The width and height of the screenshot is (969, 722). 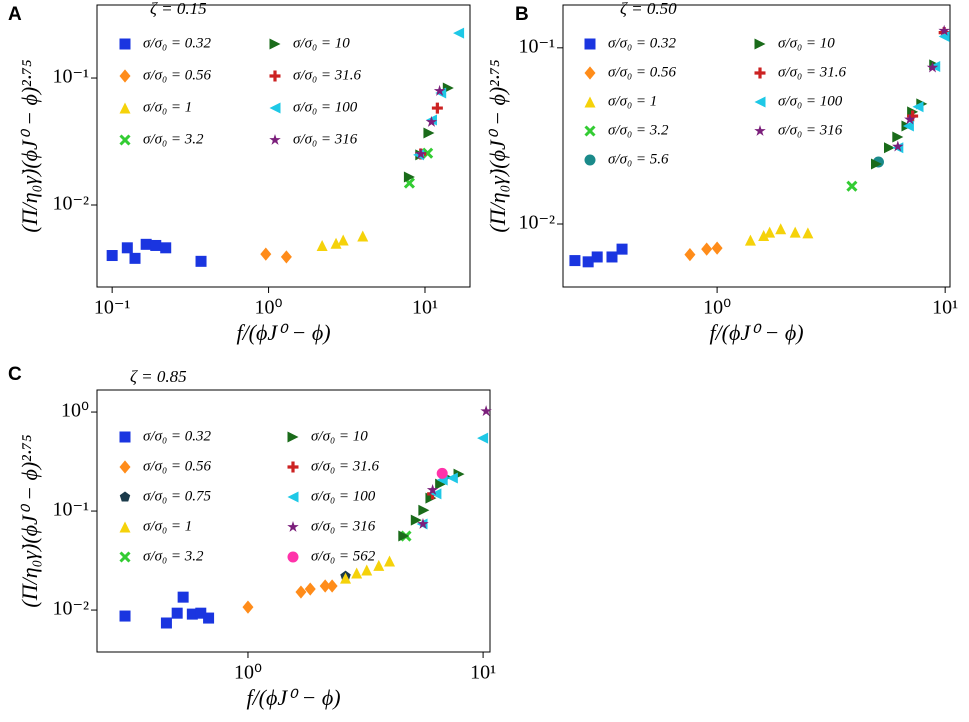 I want to click on legend-label: σ/σ₀ = 31.6, so click(x=812, y=72).